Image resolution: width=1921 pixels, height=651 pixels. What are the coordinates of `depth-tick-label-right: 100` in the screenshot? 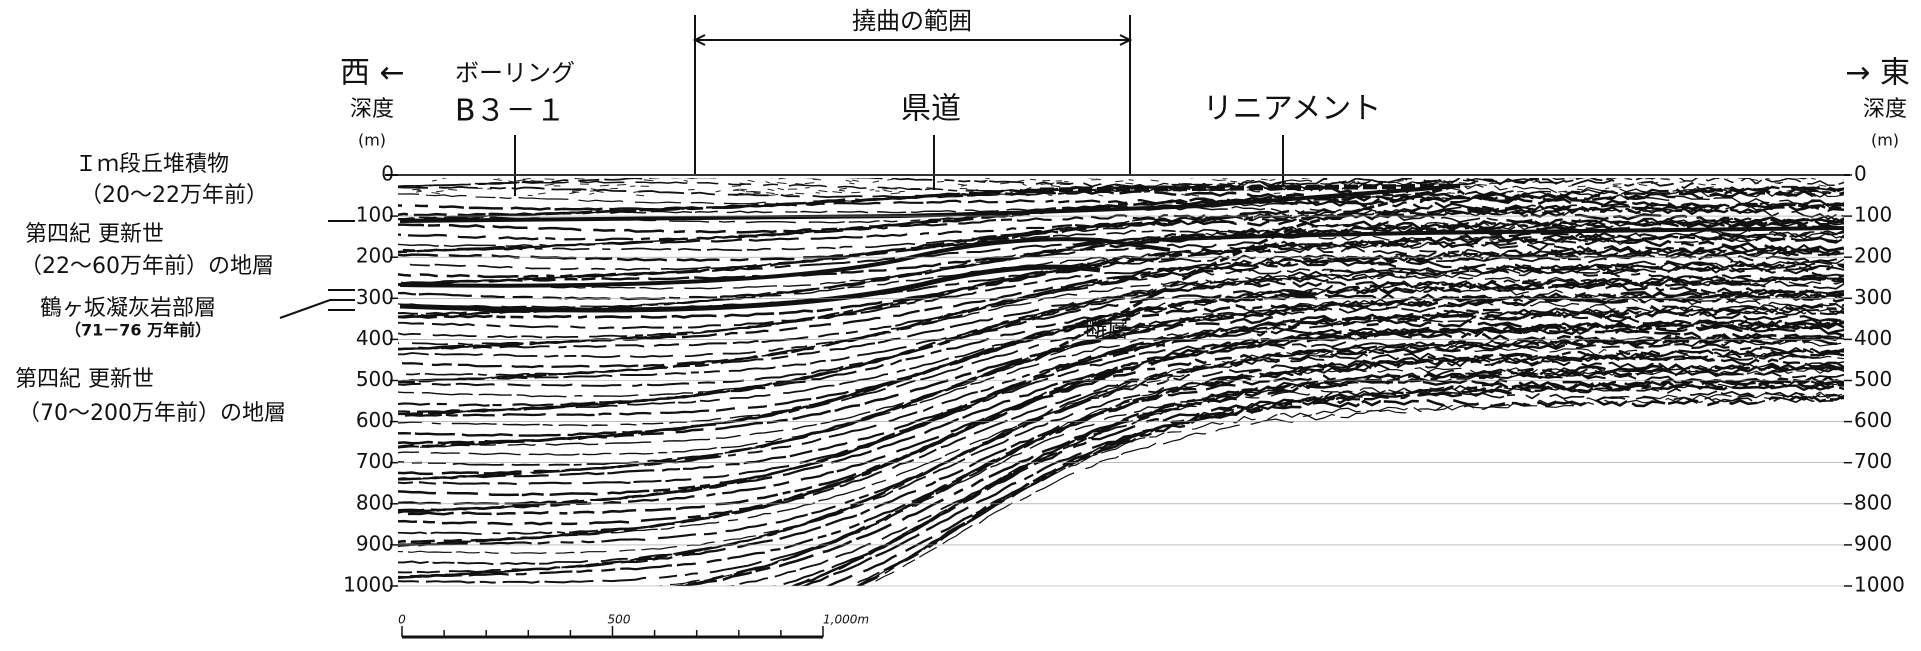 It's located at (1873, 215).